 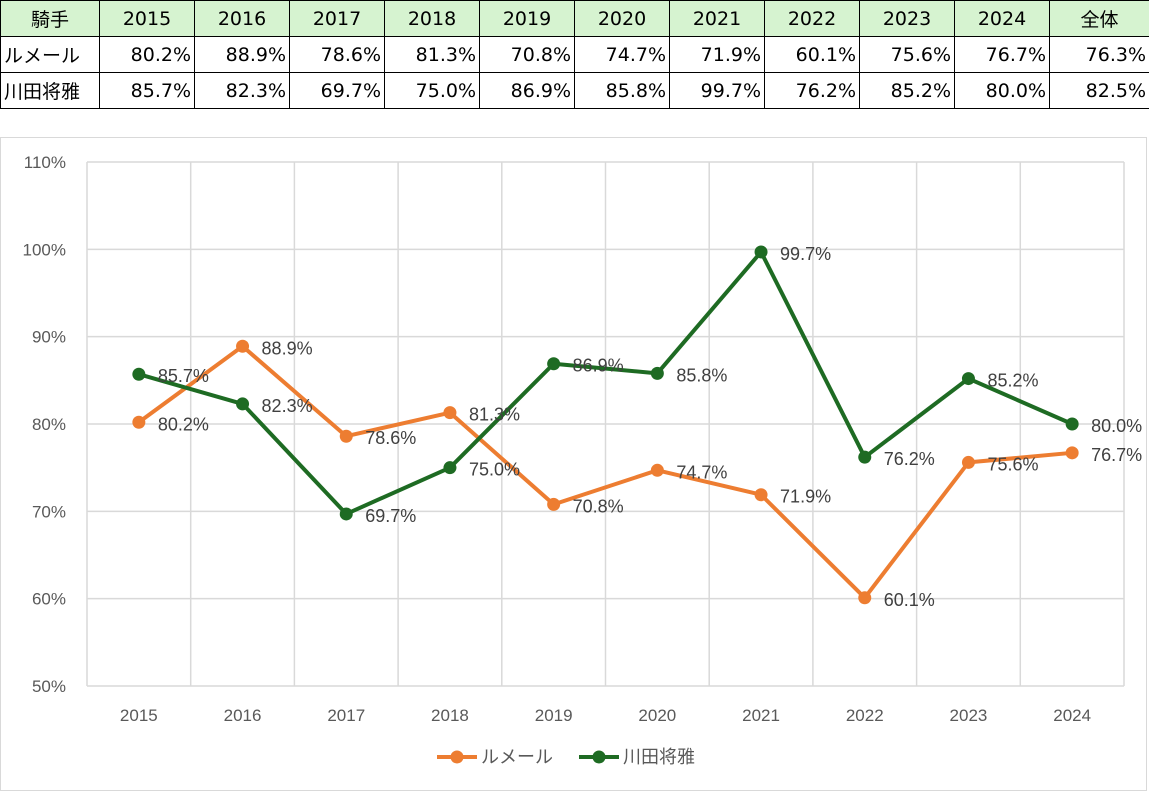 What do you see at coordinates (243, 715) in the screenshot?
I see `x-tick-label: 2016` at bounding box center [243, 715].